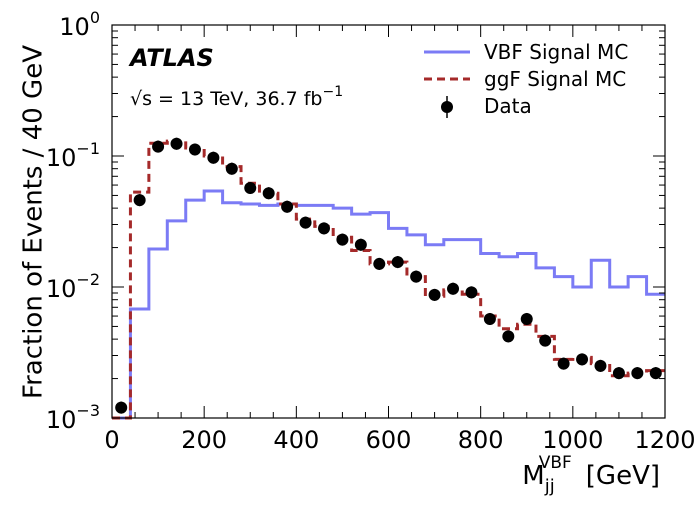 Image resolution: width=700 pixels, height=505 pixels. What do you see at coordinates (88, 279) in the screenshot?
I see `y-tick-label-exp: −2` at bounding box center [88, 279].